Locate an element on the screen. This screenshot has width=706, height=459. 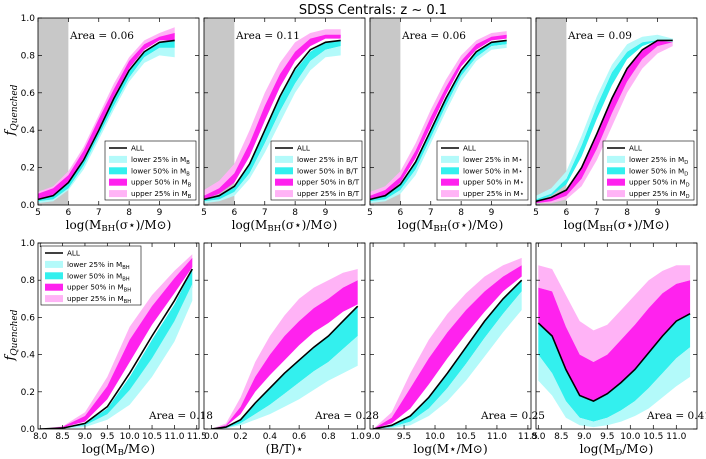
legend-label-lower50: lower 50% in MBH is located at coordinates (98, 276).